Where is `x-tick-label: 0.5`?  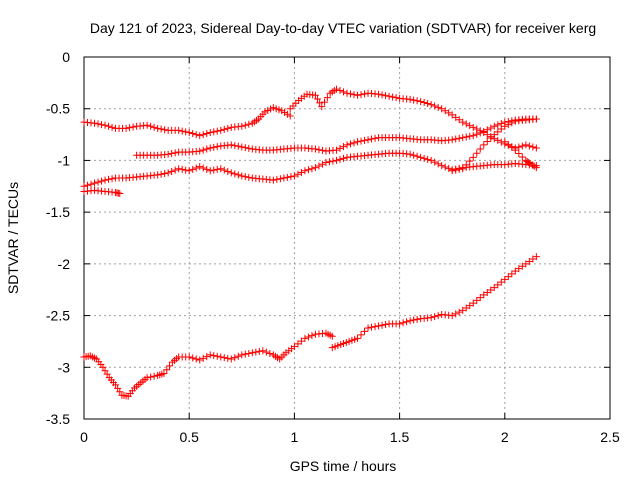 x-tick-label: 0.5 is located at coordinates (189, 437).